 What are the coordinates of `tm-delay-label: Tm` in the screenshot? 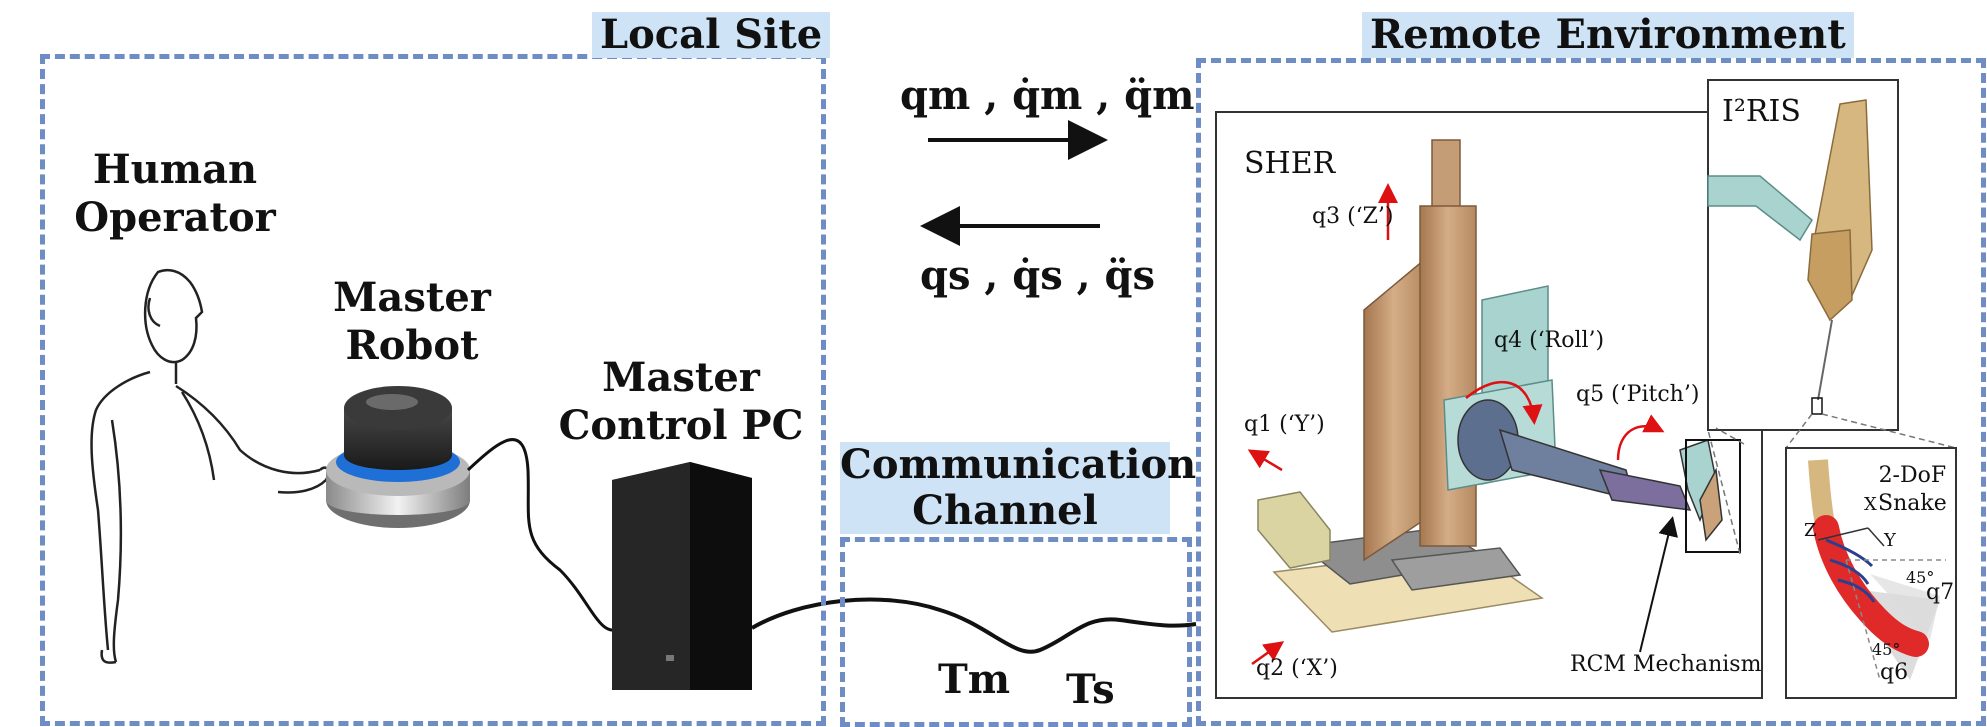 It's located at (974, 679).